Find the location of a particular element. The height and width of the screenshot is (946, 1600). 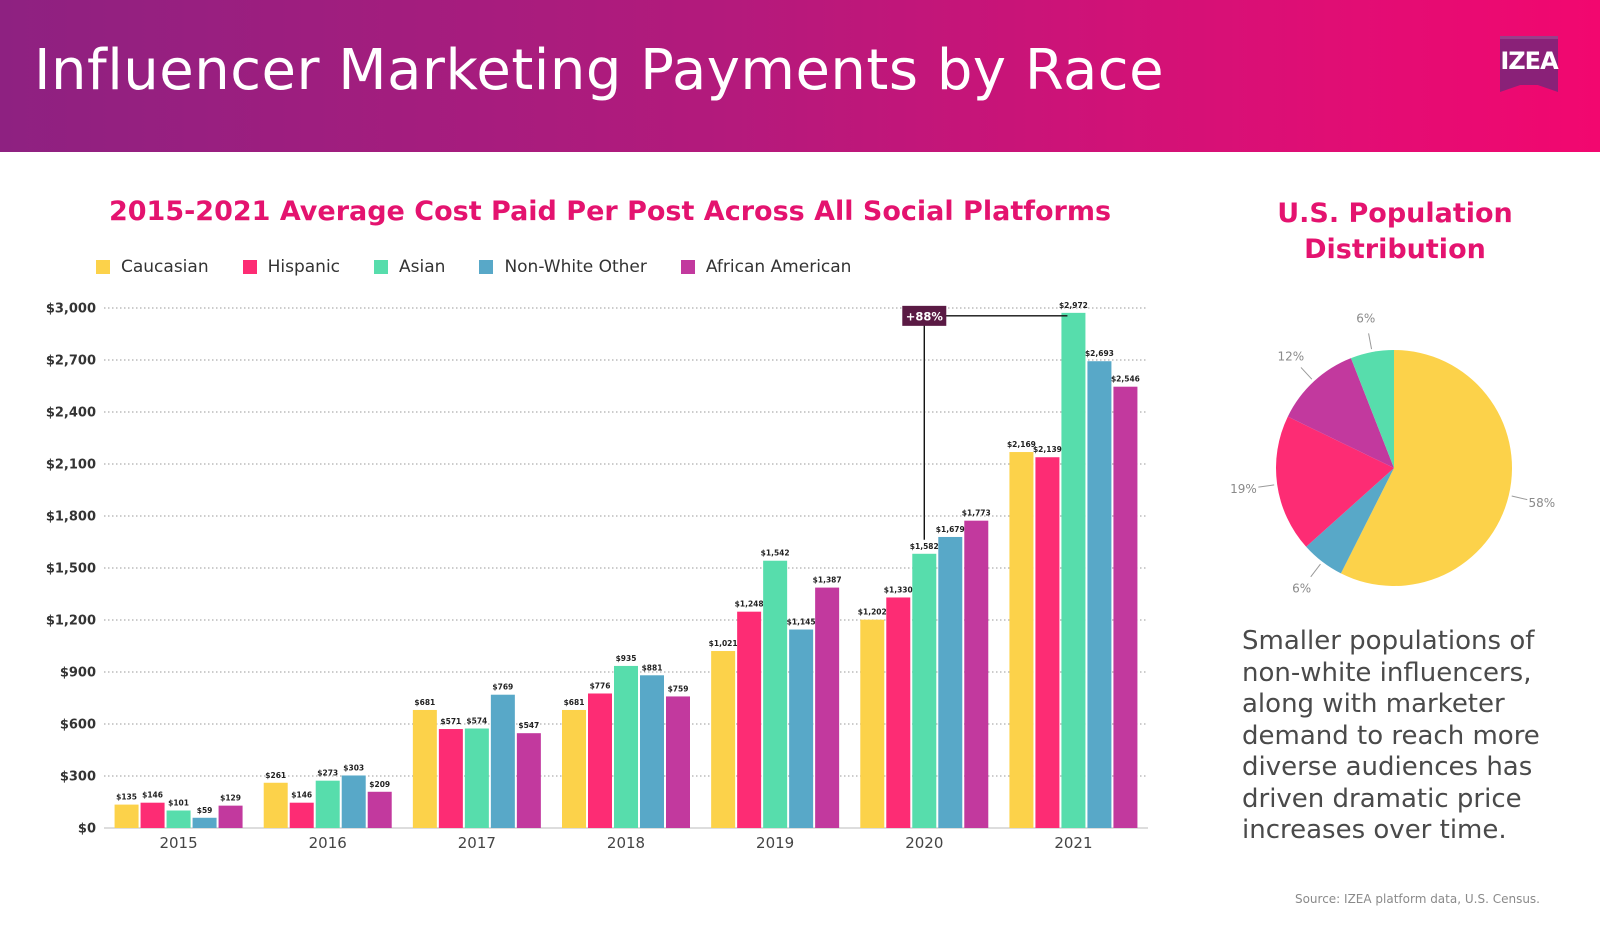

legend-label-hispanic: Hispanic is located at coordinates (304, 267).